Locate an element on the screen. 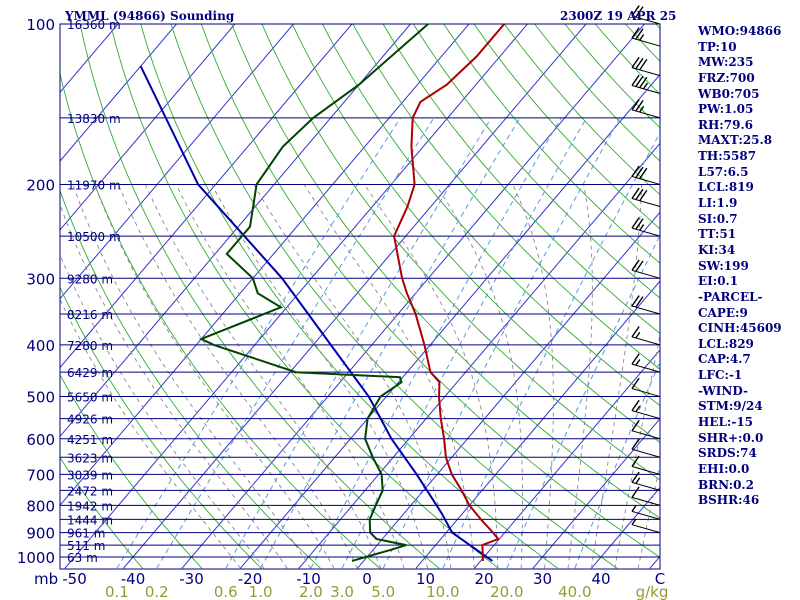 The image size is (800, 600). mixing-ratio-label: 40.0 is located at coordinates (574, 591).